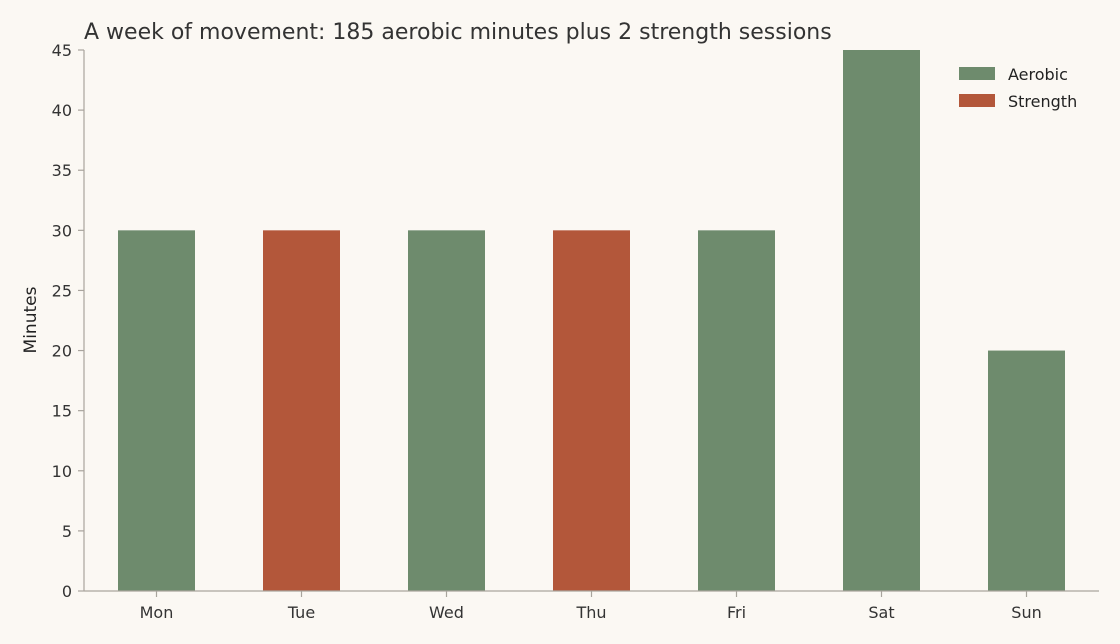 This screenshot has width=1120, height=644. Describe the element at coordinates (67, 531) in the screenshot. I see `y-tick-label: 5` at that location.